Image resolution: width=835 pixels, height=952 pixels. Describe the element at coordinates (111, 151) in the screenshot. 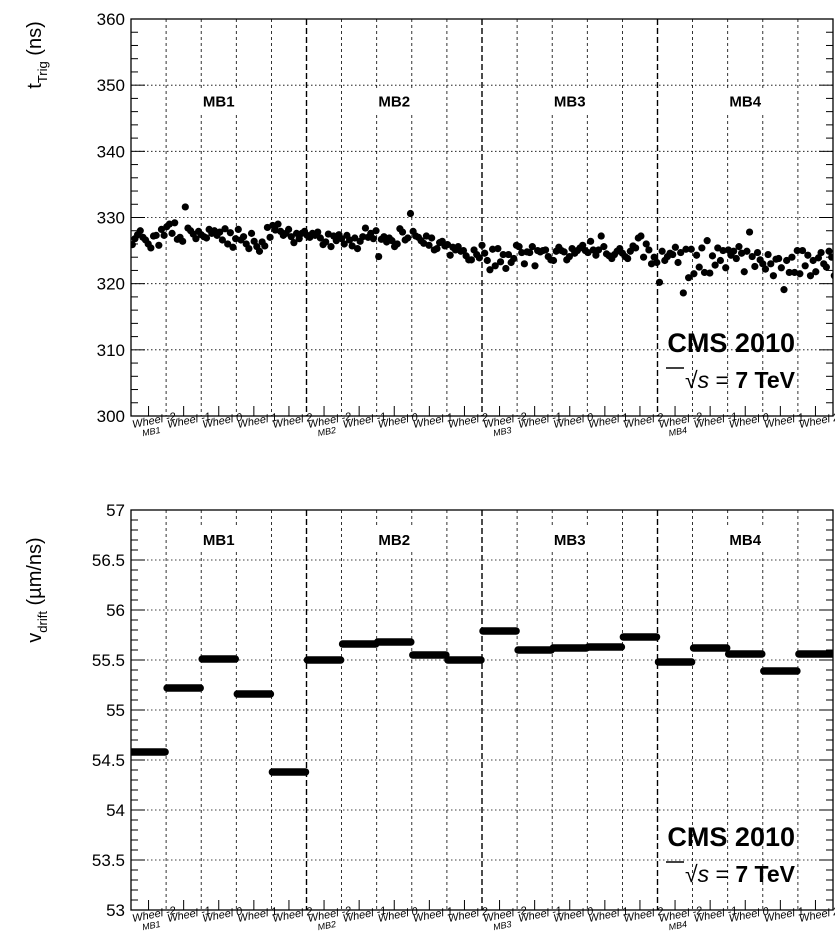

I see `y-tick-label: 340` at that location.